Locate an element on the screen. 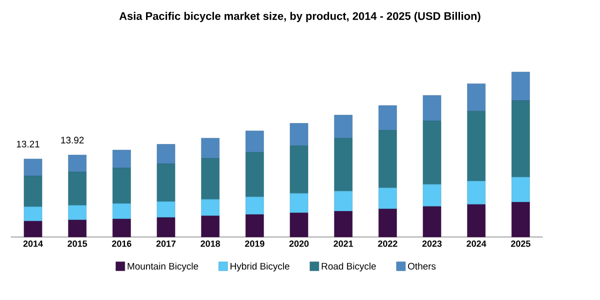 This screenshot has width=600, height=300. x-tick-label: 2024 is located at coordinates (476, 243).